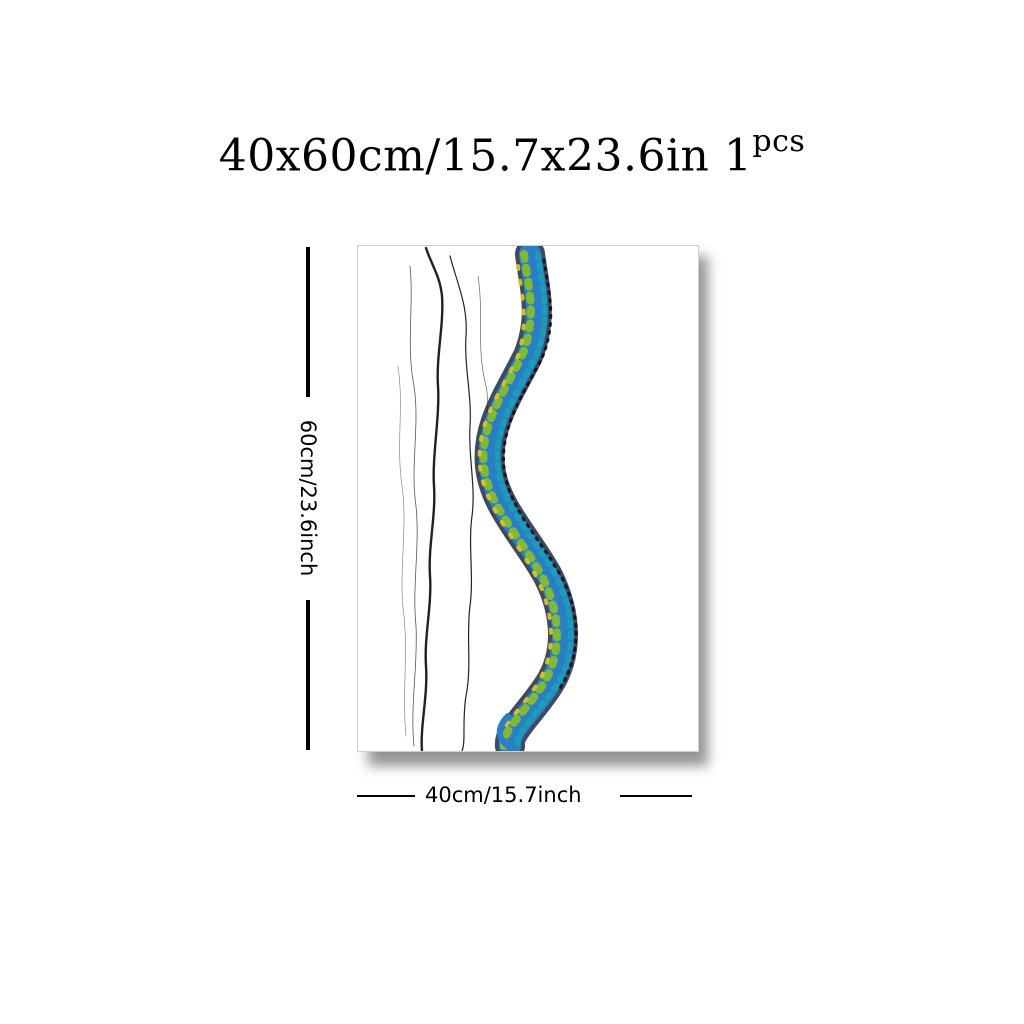 The width and height of the screenshot is (1024, 1024). I want to click on quantity-suffix: pcs, so click(779, 141).